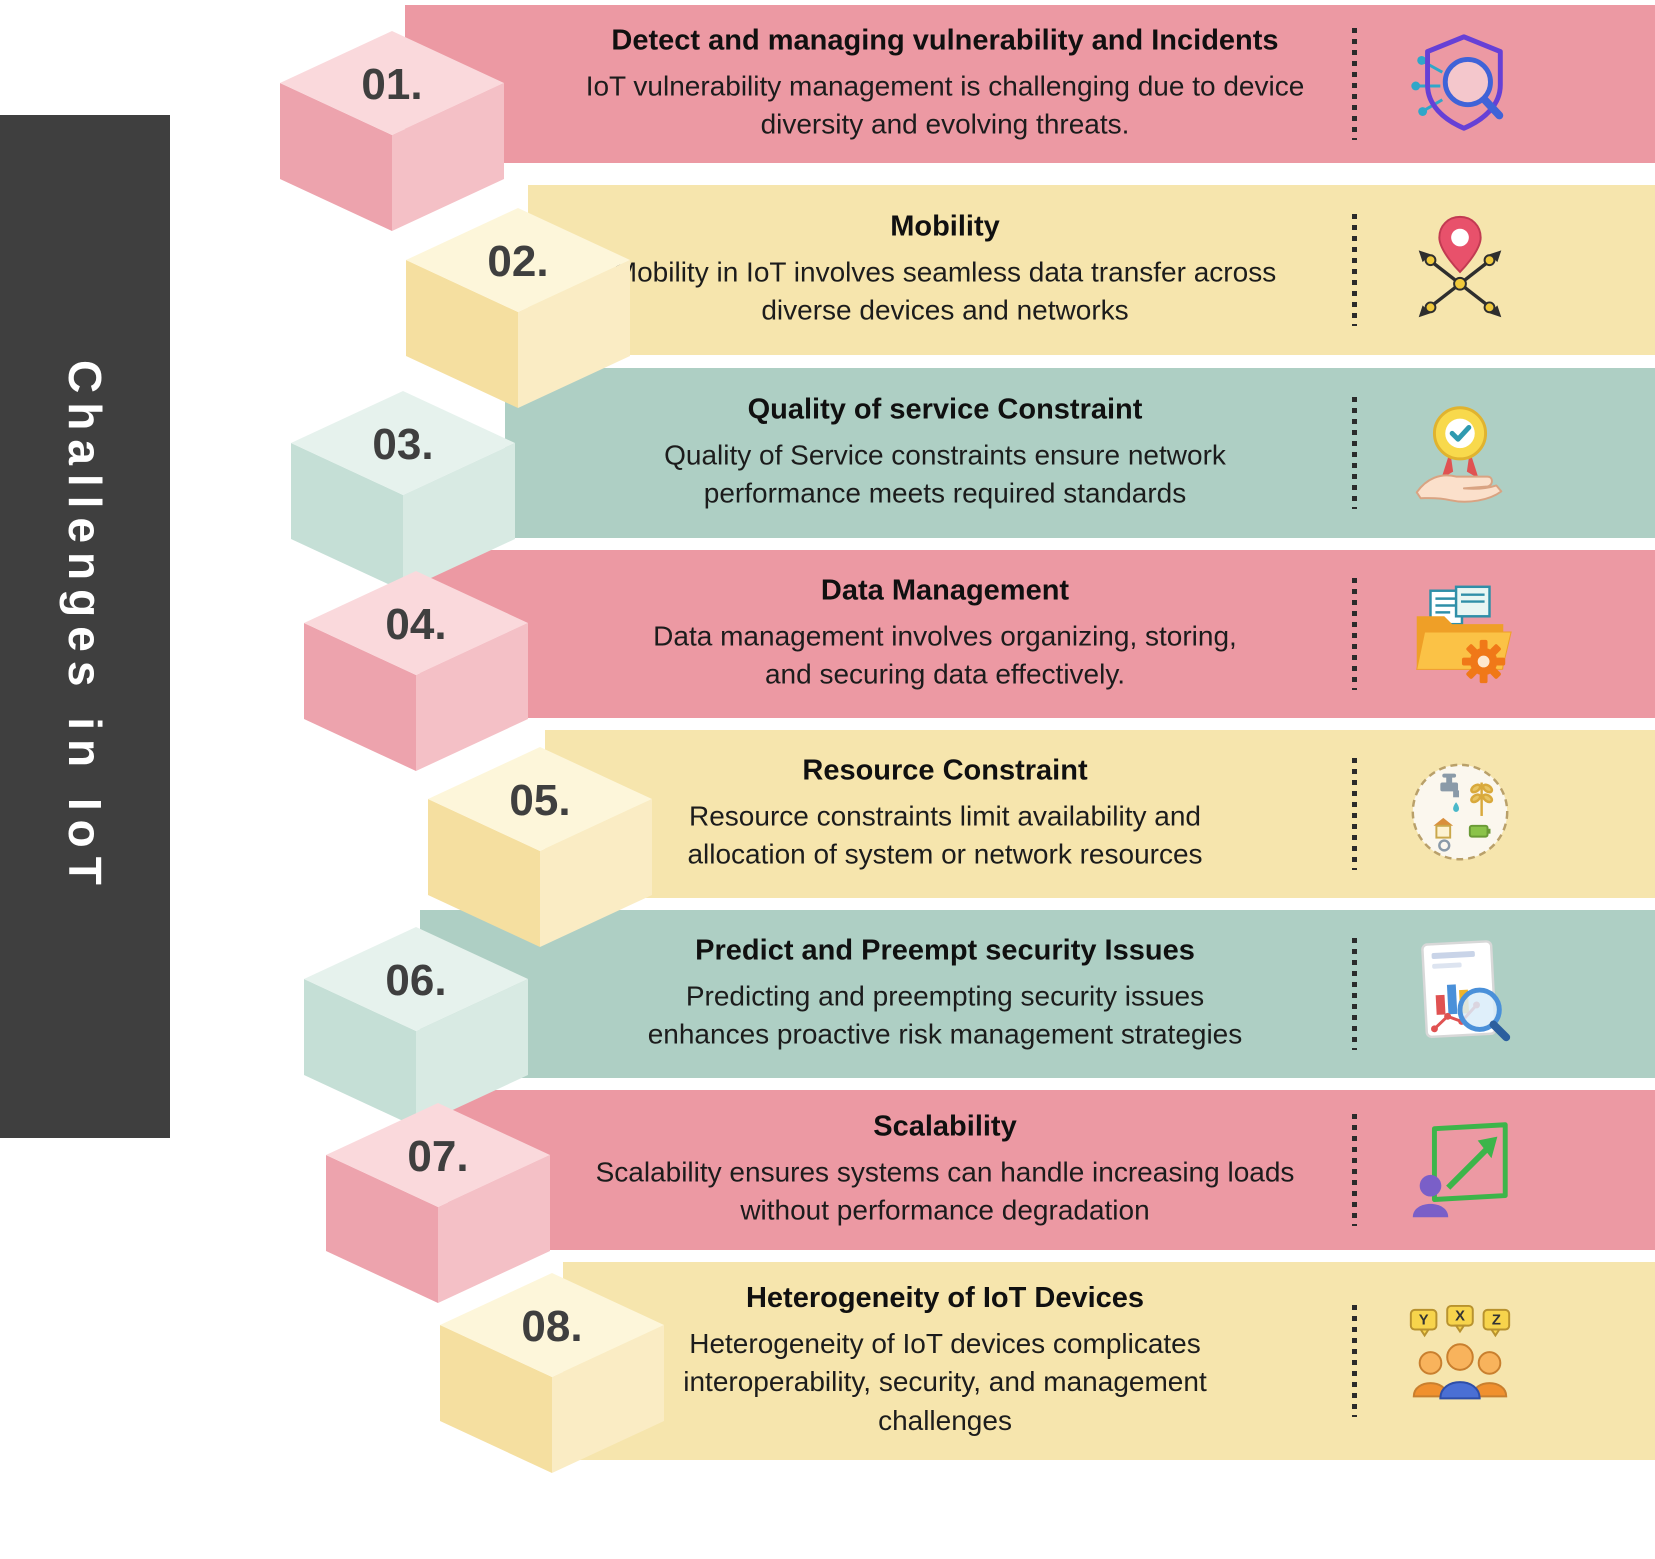 The height and width of the screenshot is (1559, 1655). I want to click on step-cube-5: 05., so click(540, 848).